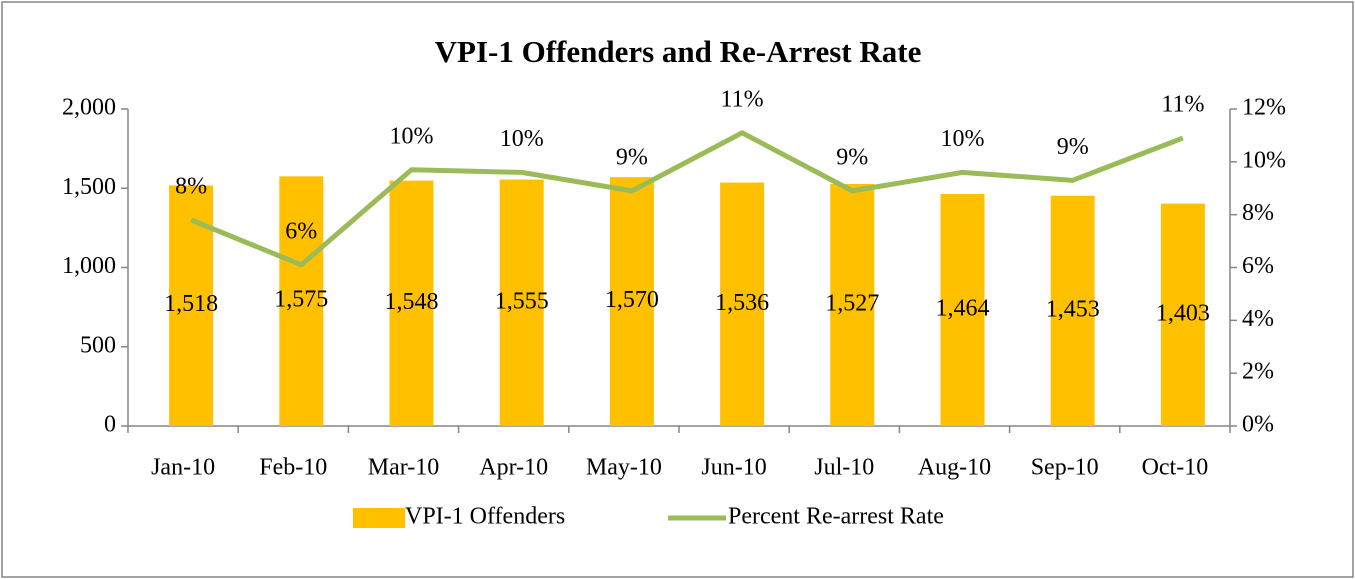  I want to click on y2-tick-label: 2%, so click(1258, 372).